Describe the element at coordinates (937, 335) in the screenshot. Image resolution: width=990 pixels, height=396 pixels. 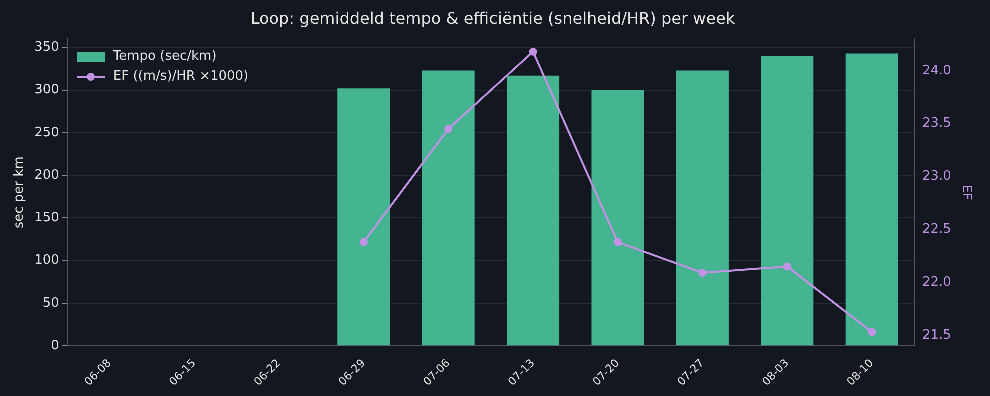
I see `y2-tick-label: 21.5` at that location.